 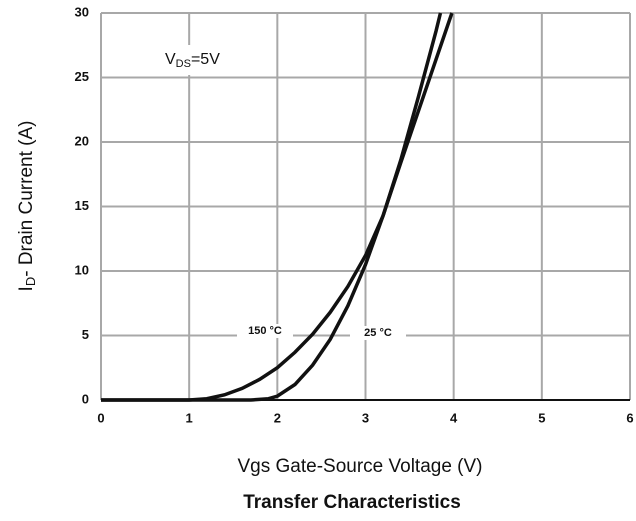 I want to click on y-label-sub: D, so click(x=30, y=281).